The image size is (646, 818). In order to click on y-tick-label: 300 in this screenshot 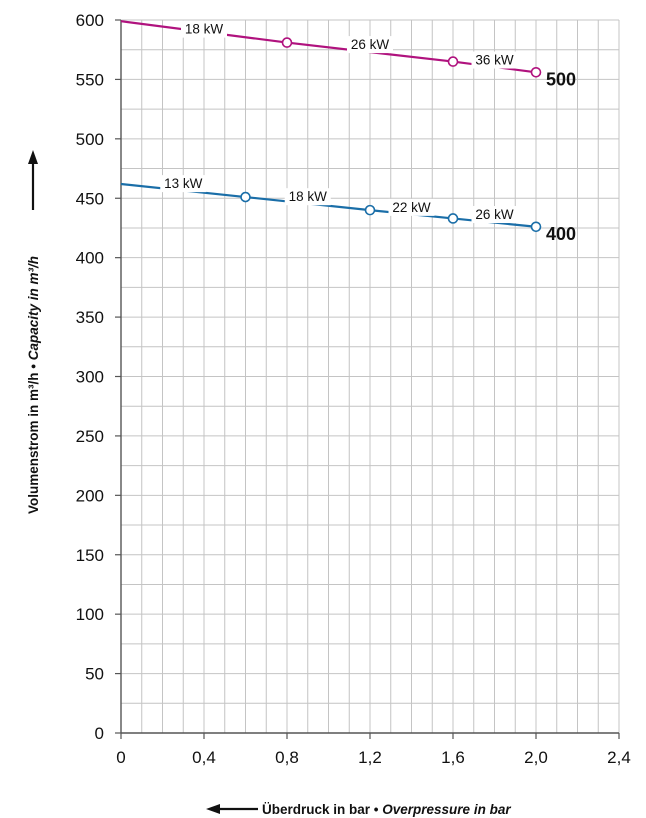, I will do `click(90, 377)`.